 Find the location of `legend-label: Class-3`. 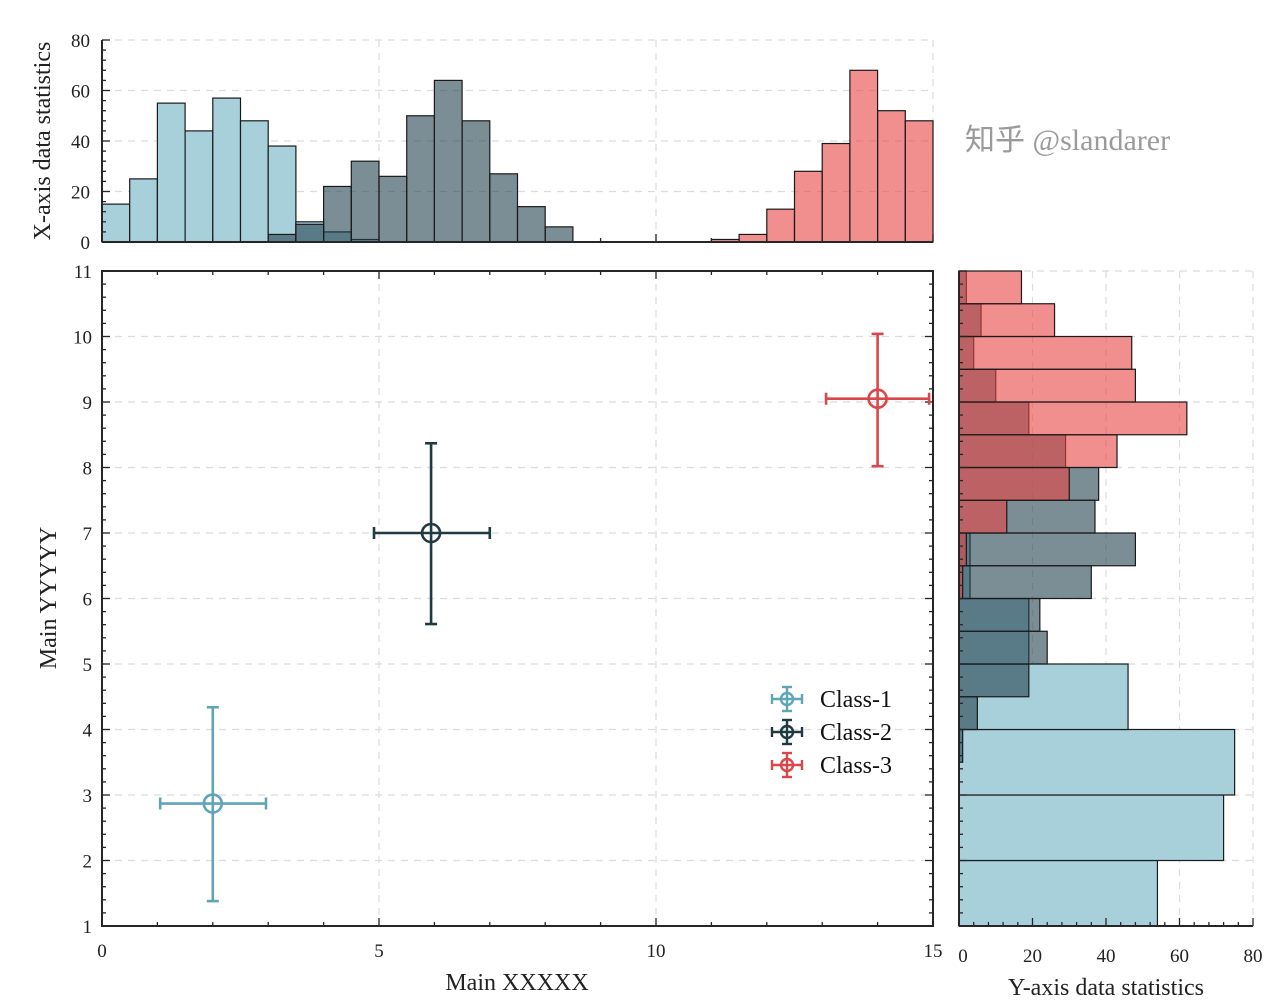

legend-label: Class-3 is located at coordinates (856, 766).